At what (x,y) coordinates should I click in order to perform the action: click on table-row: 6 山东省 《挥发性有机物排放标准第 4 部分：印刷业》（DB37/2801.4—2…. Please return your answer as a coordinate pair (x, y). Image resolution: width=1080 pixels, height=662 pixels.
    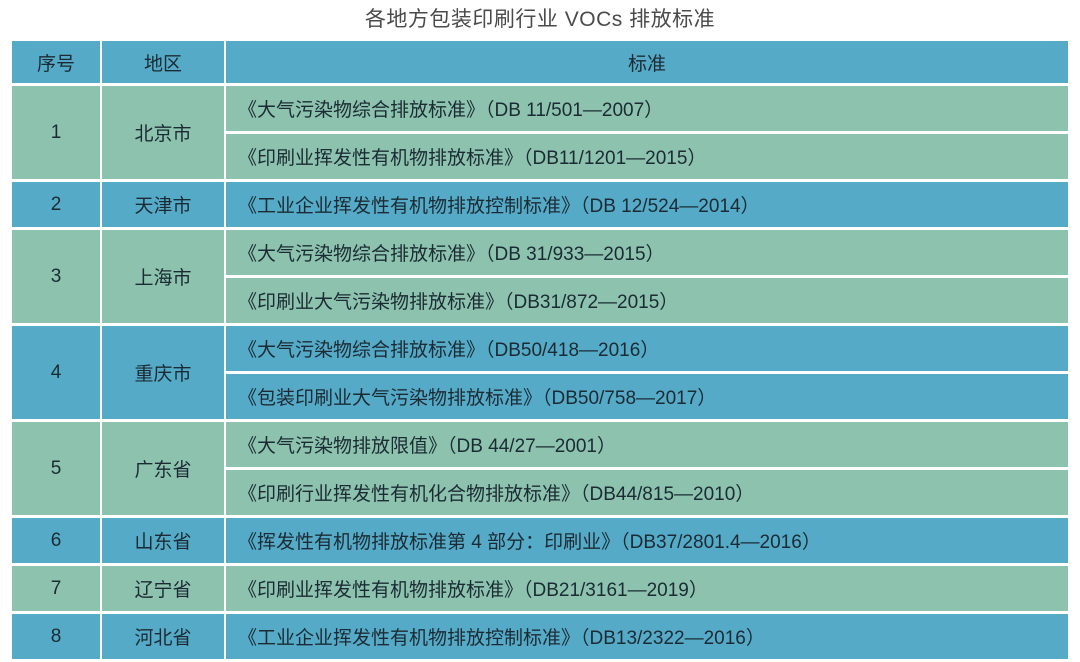
    Looking at the image, I should click on (540, 541).